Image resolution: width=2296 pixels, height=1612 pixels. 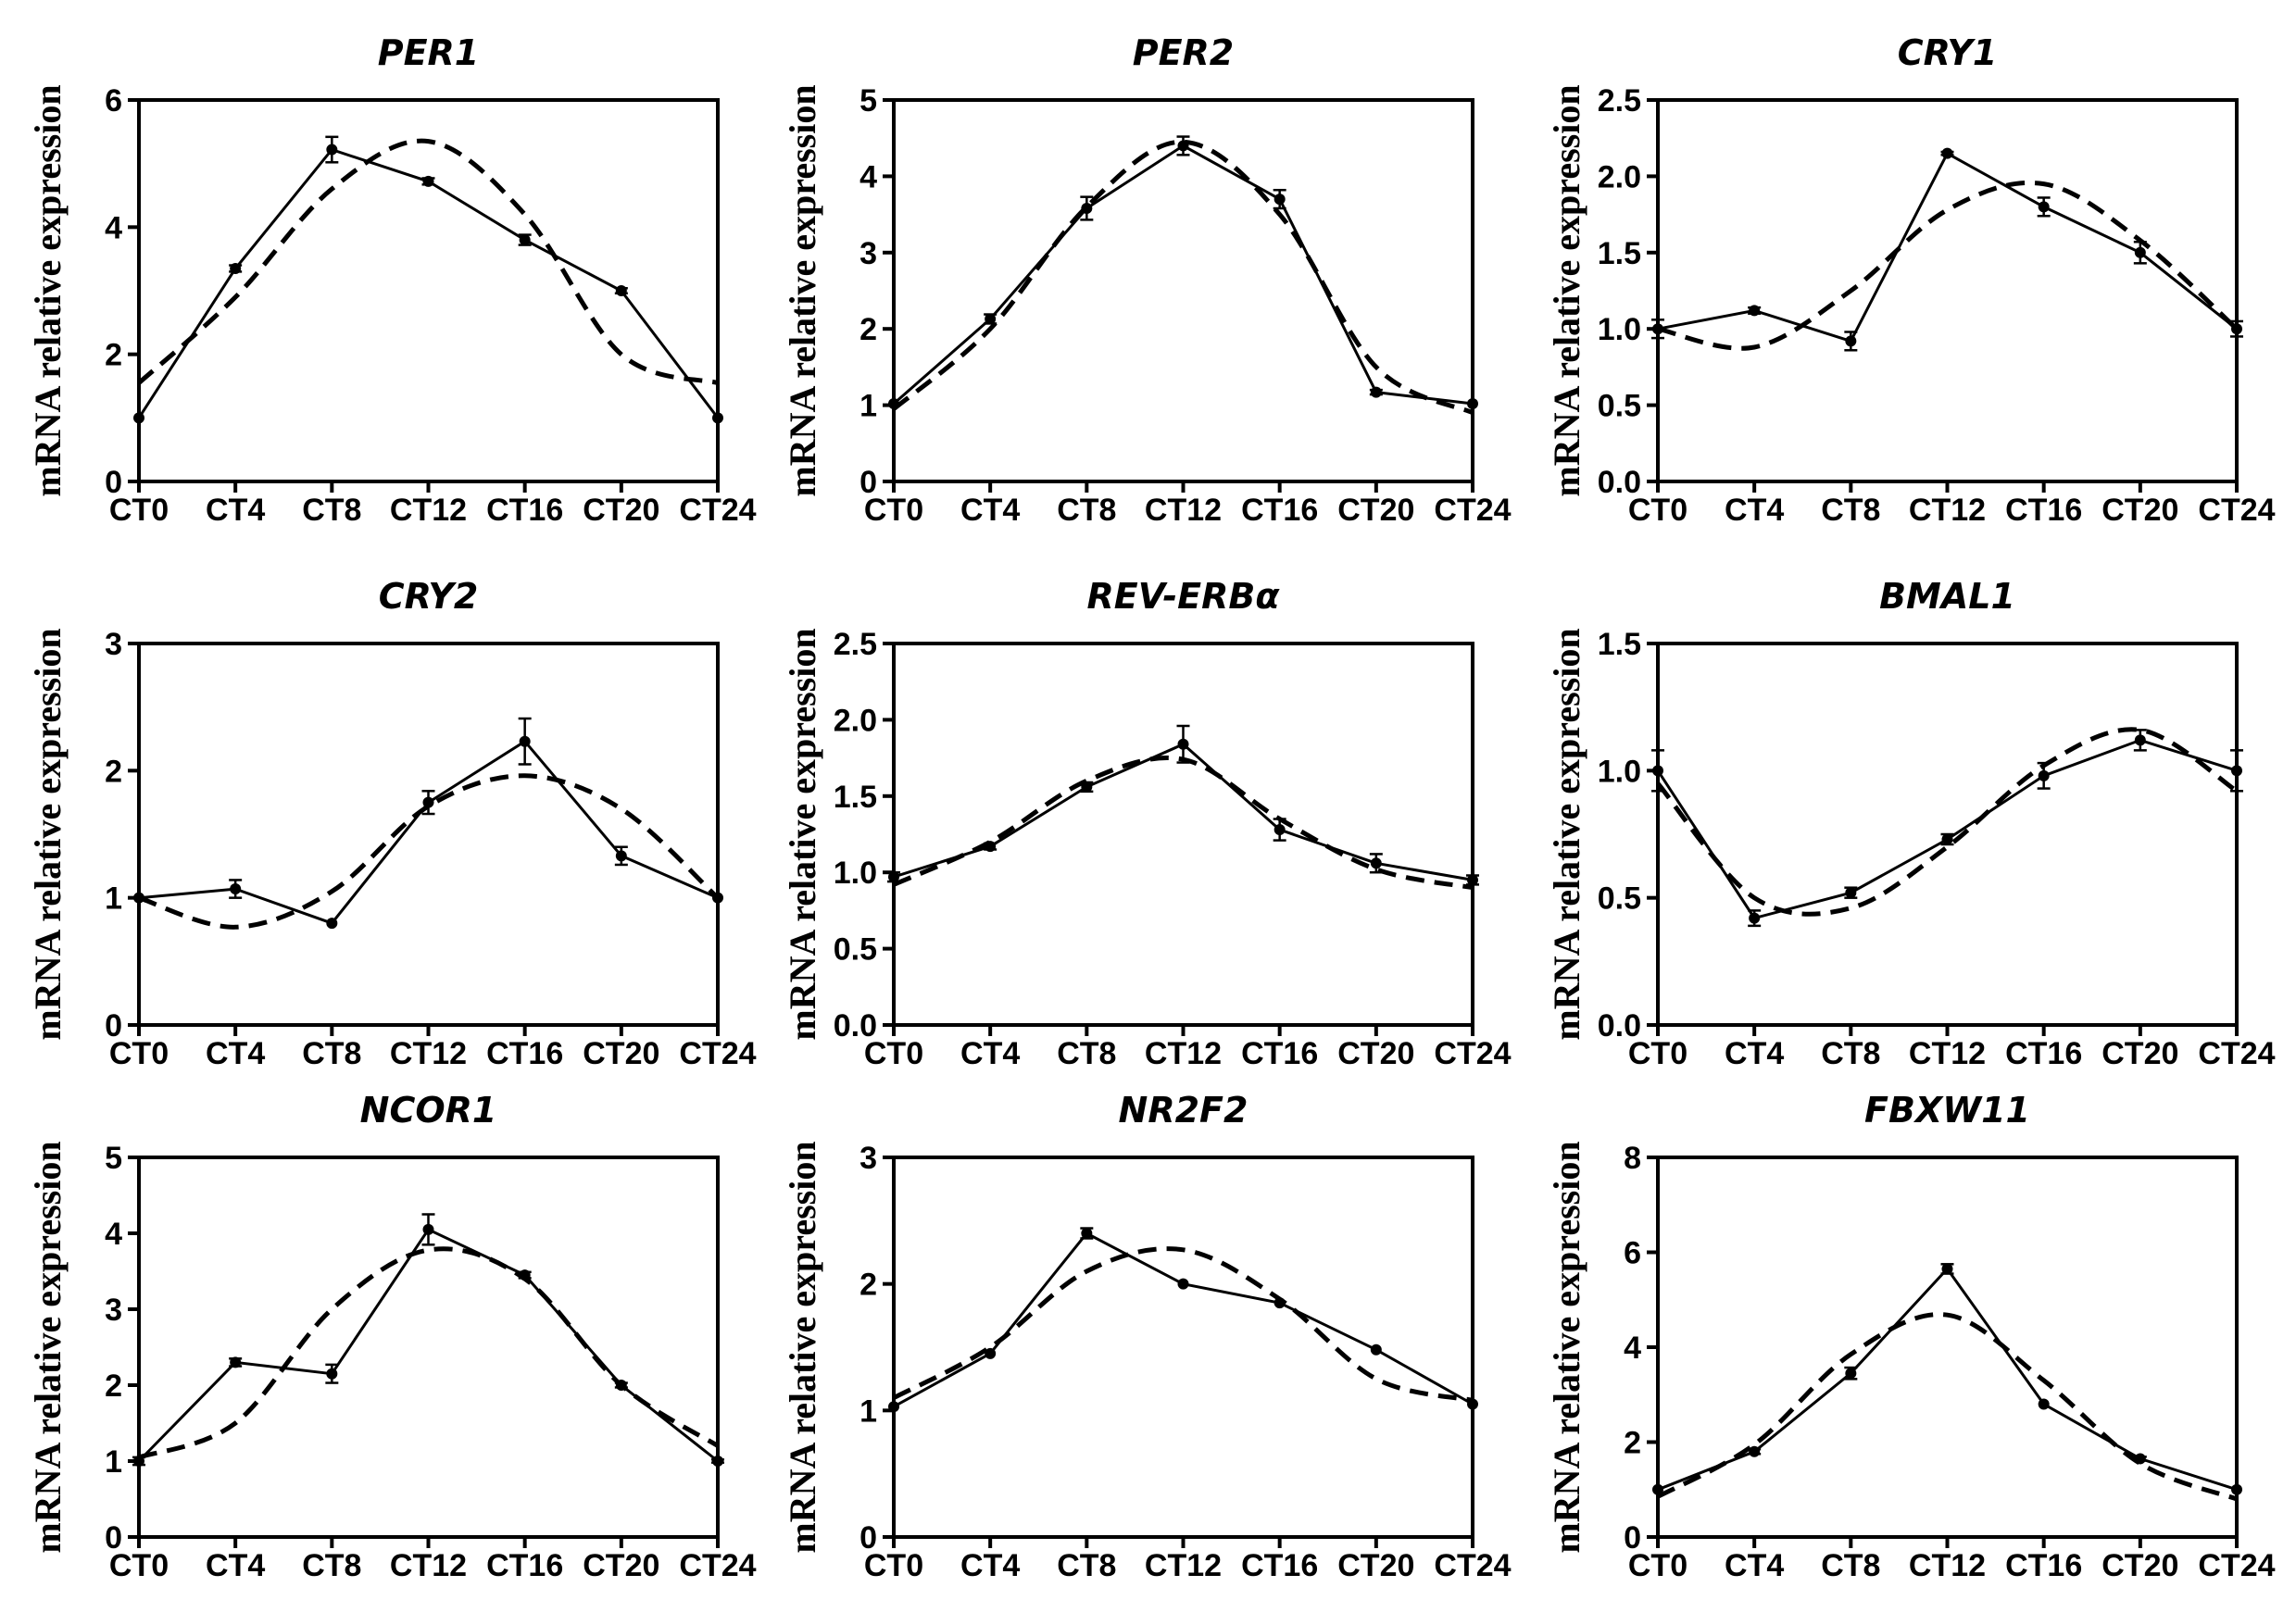 What do you see at coordinates (429, 52) in the screenshot?
I see `chart-title: PER1` at bounding box center [429, 52].